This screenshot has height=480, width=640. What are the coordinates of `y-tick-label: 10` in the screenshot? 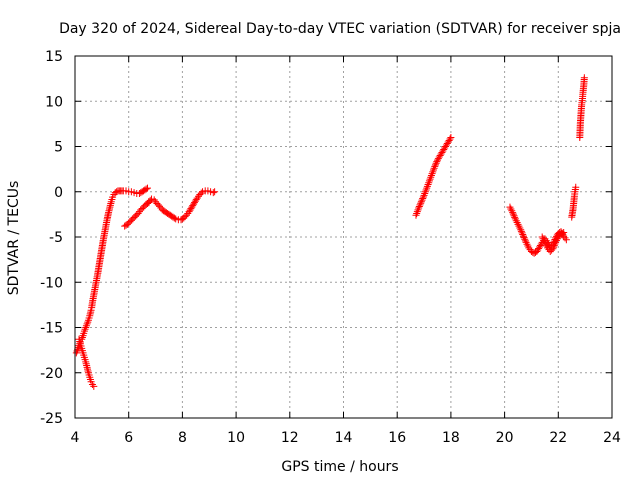 It's located at (54, 102).